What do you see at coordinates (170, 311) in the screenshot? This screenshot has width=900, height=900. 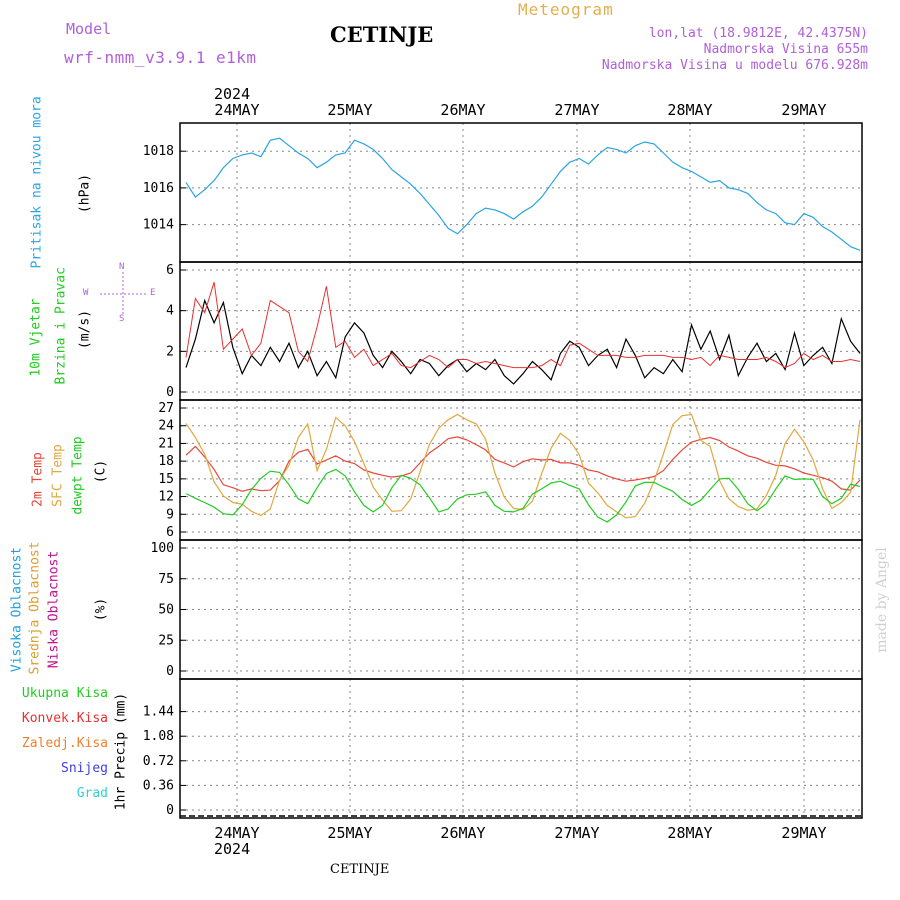 I see `y-tick-label: 4` at bounding box center [170, 311].